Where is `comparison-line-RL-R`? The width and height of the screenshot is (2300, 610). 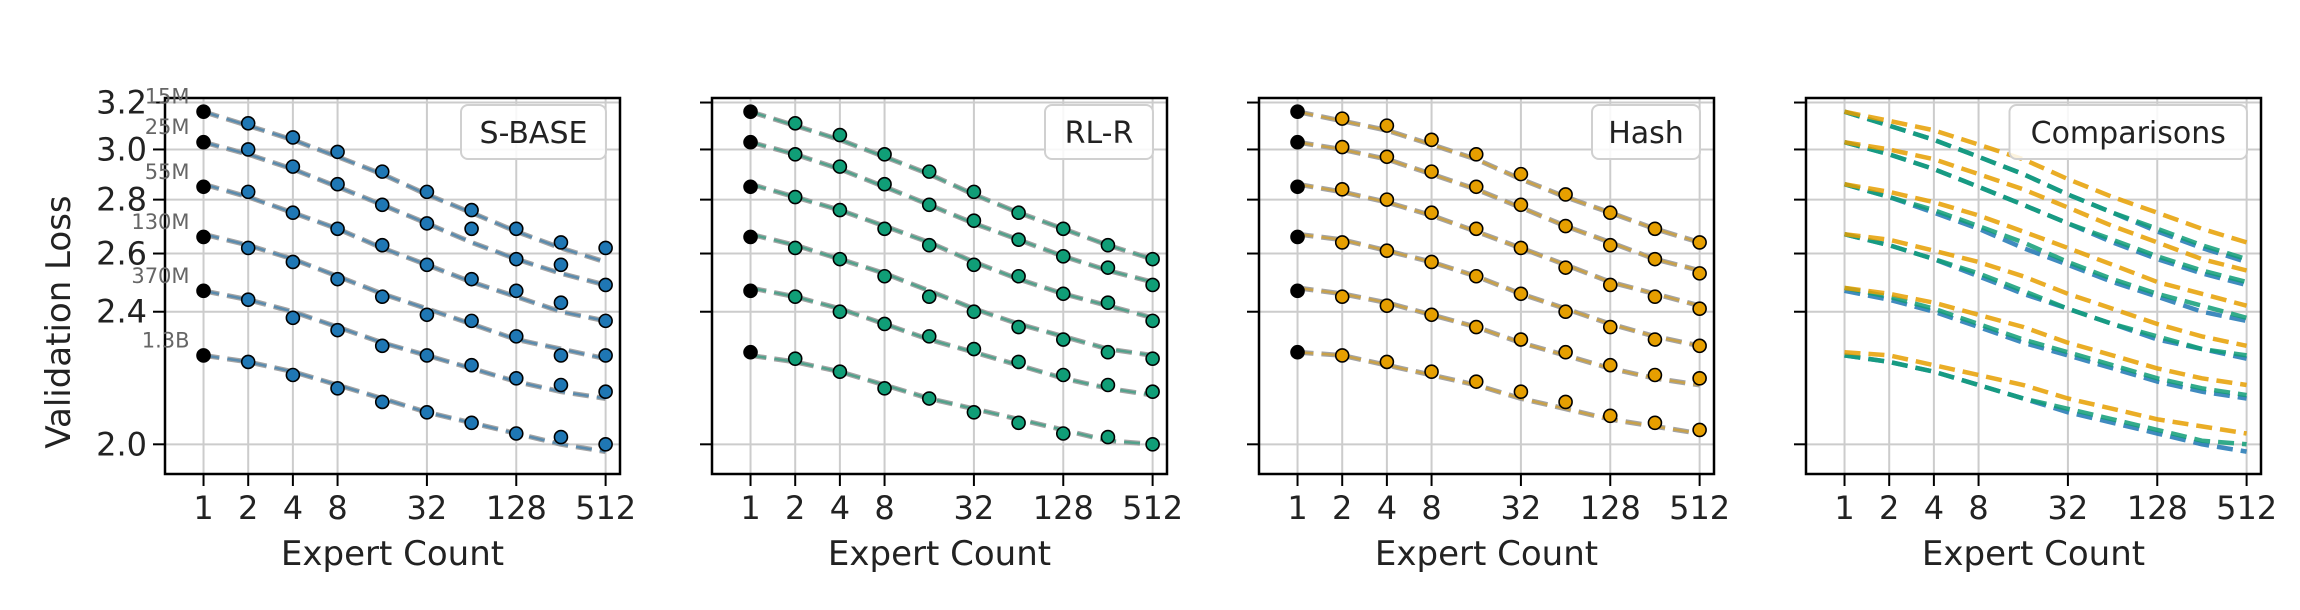
comparison-line-RL-R is located at coordinates (2045, 212).